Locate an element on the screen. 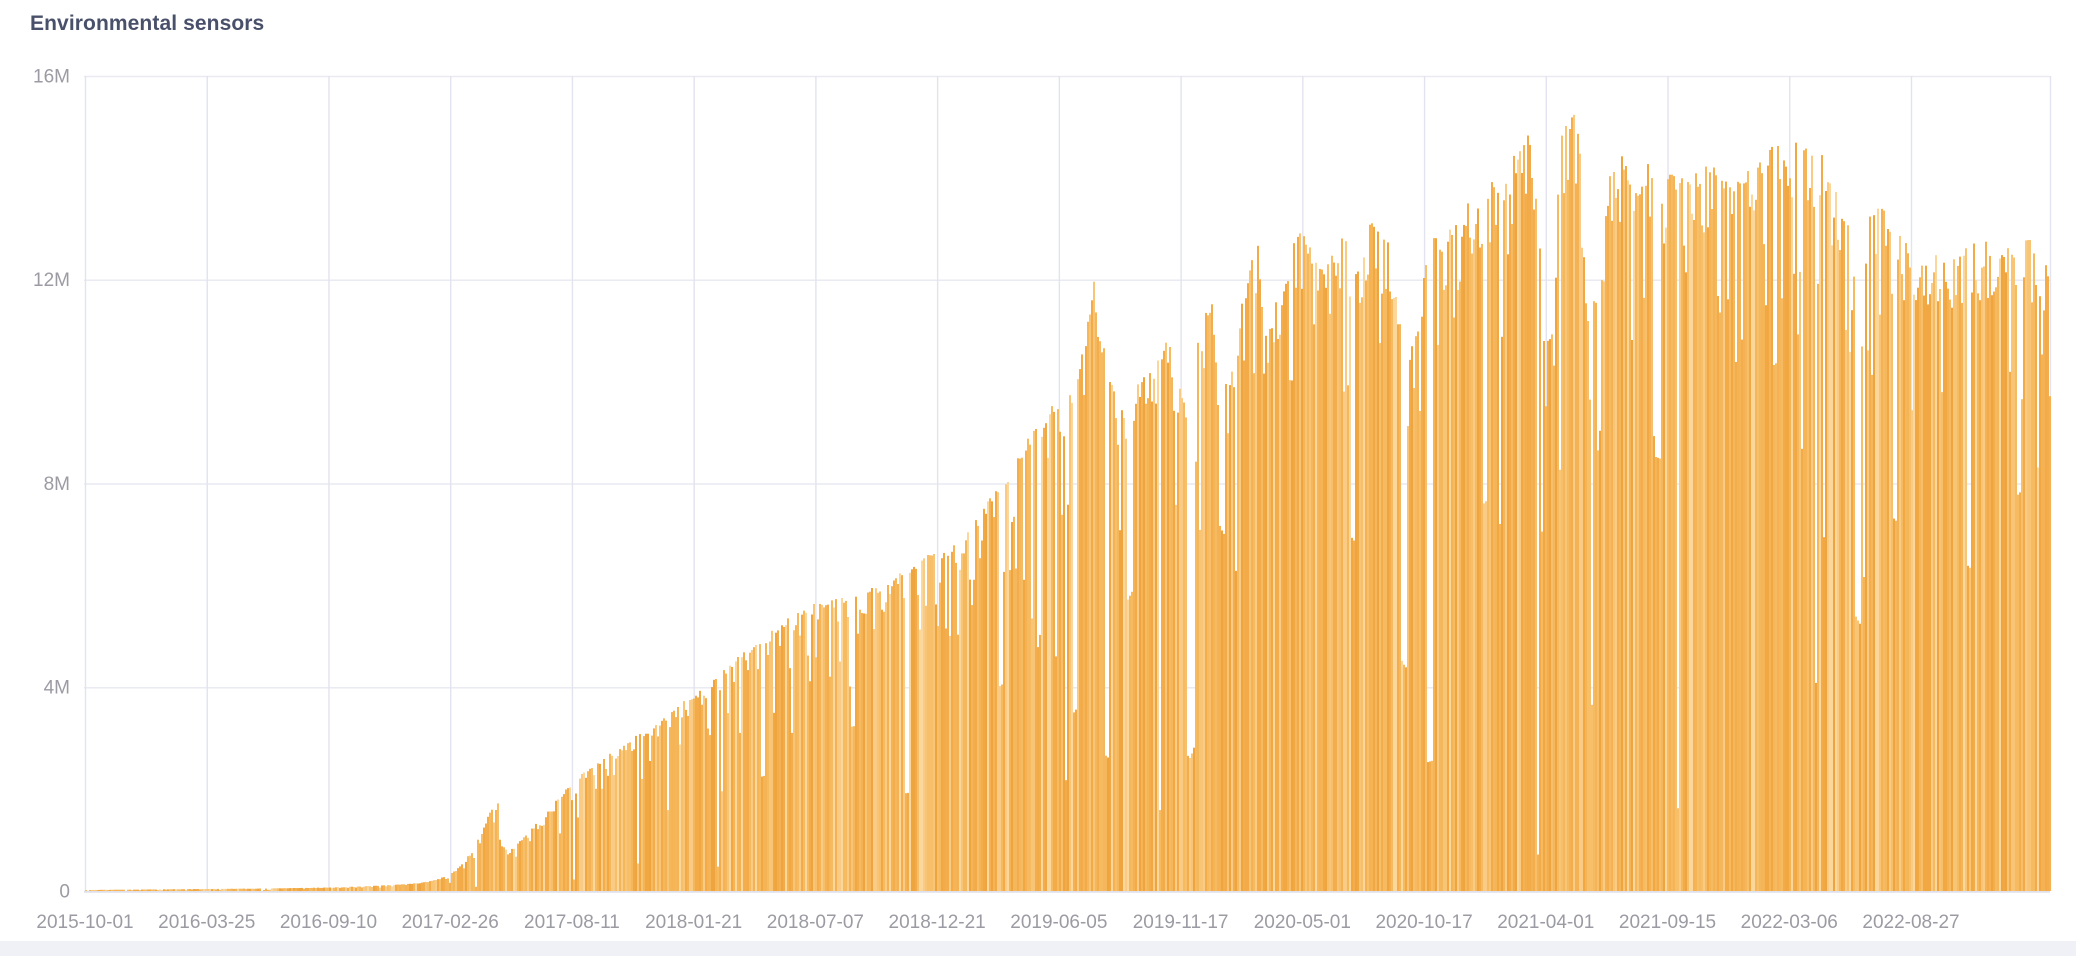 This screenshot has height=956, width=2076. y-tick-label: 12M is located at coordinates (51, 280).